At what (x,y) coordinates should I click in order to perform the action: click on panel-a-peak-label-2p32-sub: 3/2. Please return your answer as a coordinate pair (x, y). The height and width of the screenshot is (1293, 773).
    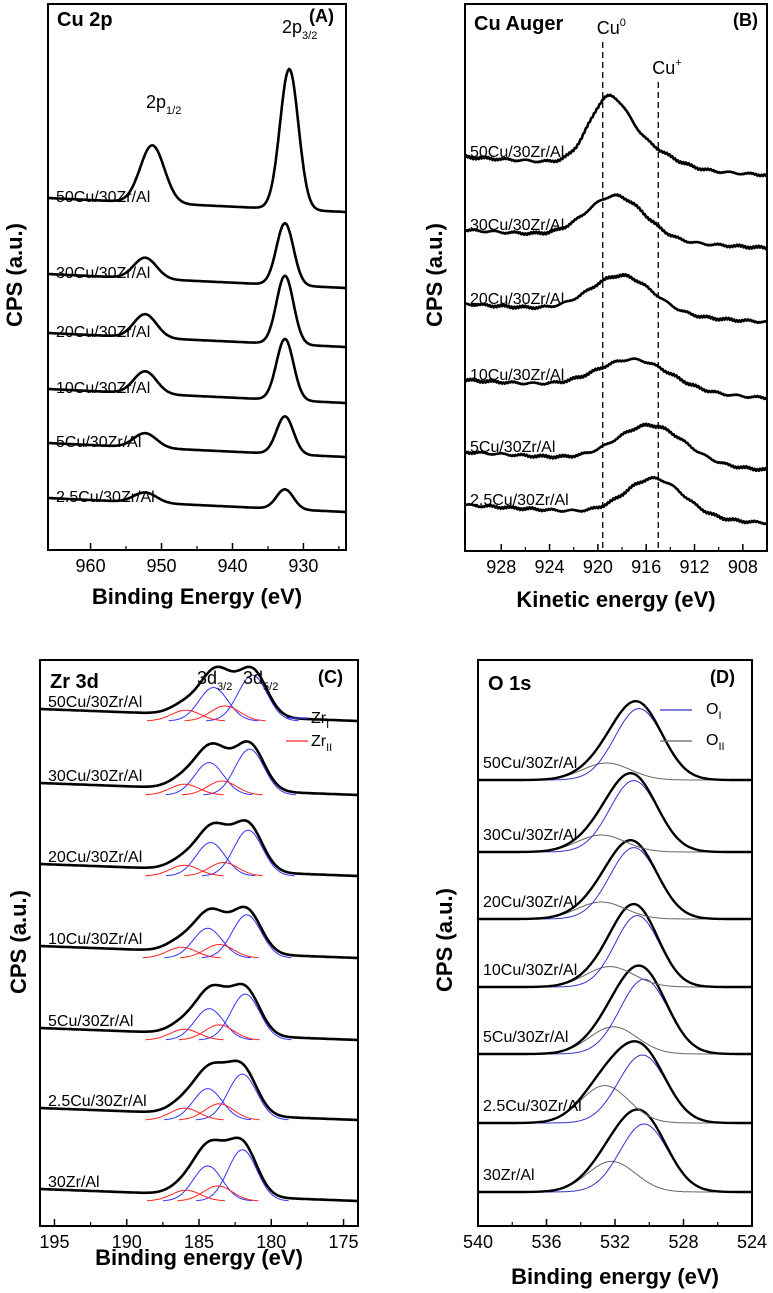
    Looking at the image, I should click on (309, 36).